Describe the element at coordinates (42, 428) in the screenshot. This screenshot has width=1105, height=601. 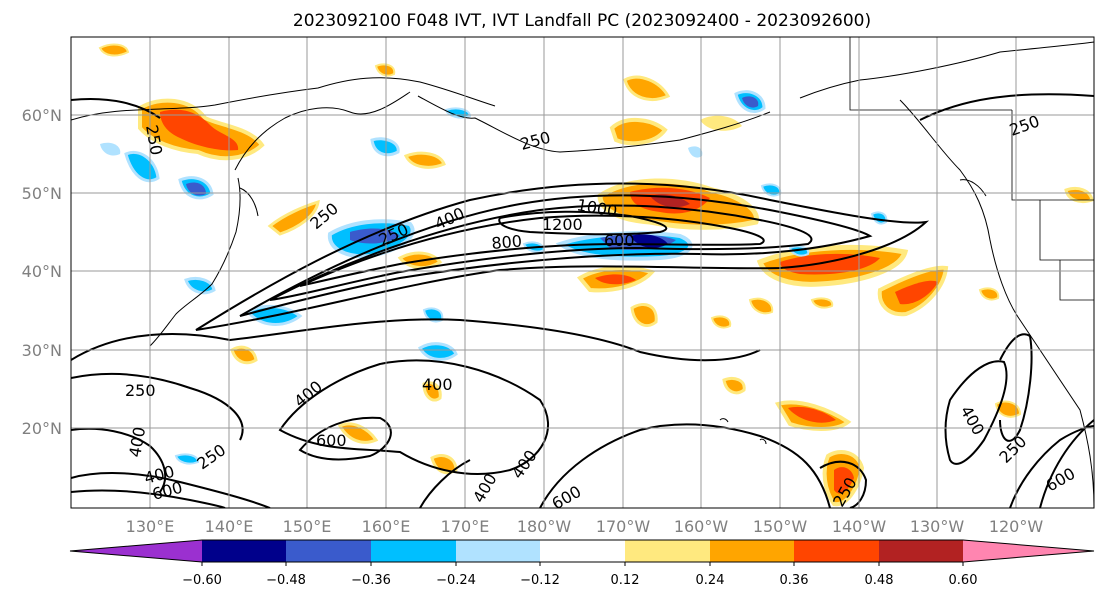
I see `lat-label: 20°N` at that location.